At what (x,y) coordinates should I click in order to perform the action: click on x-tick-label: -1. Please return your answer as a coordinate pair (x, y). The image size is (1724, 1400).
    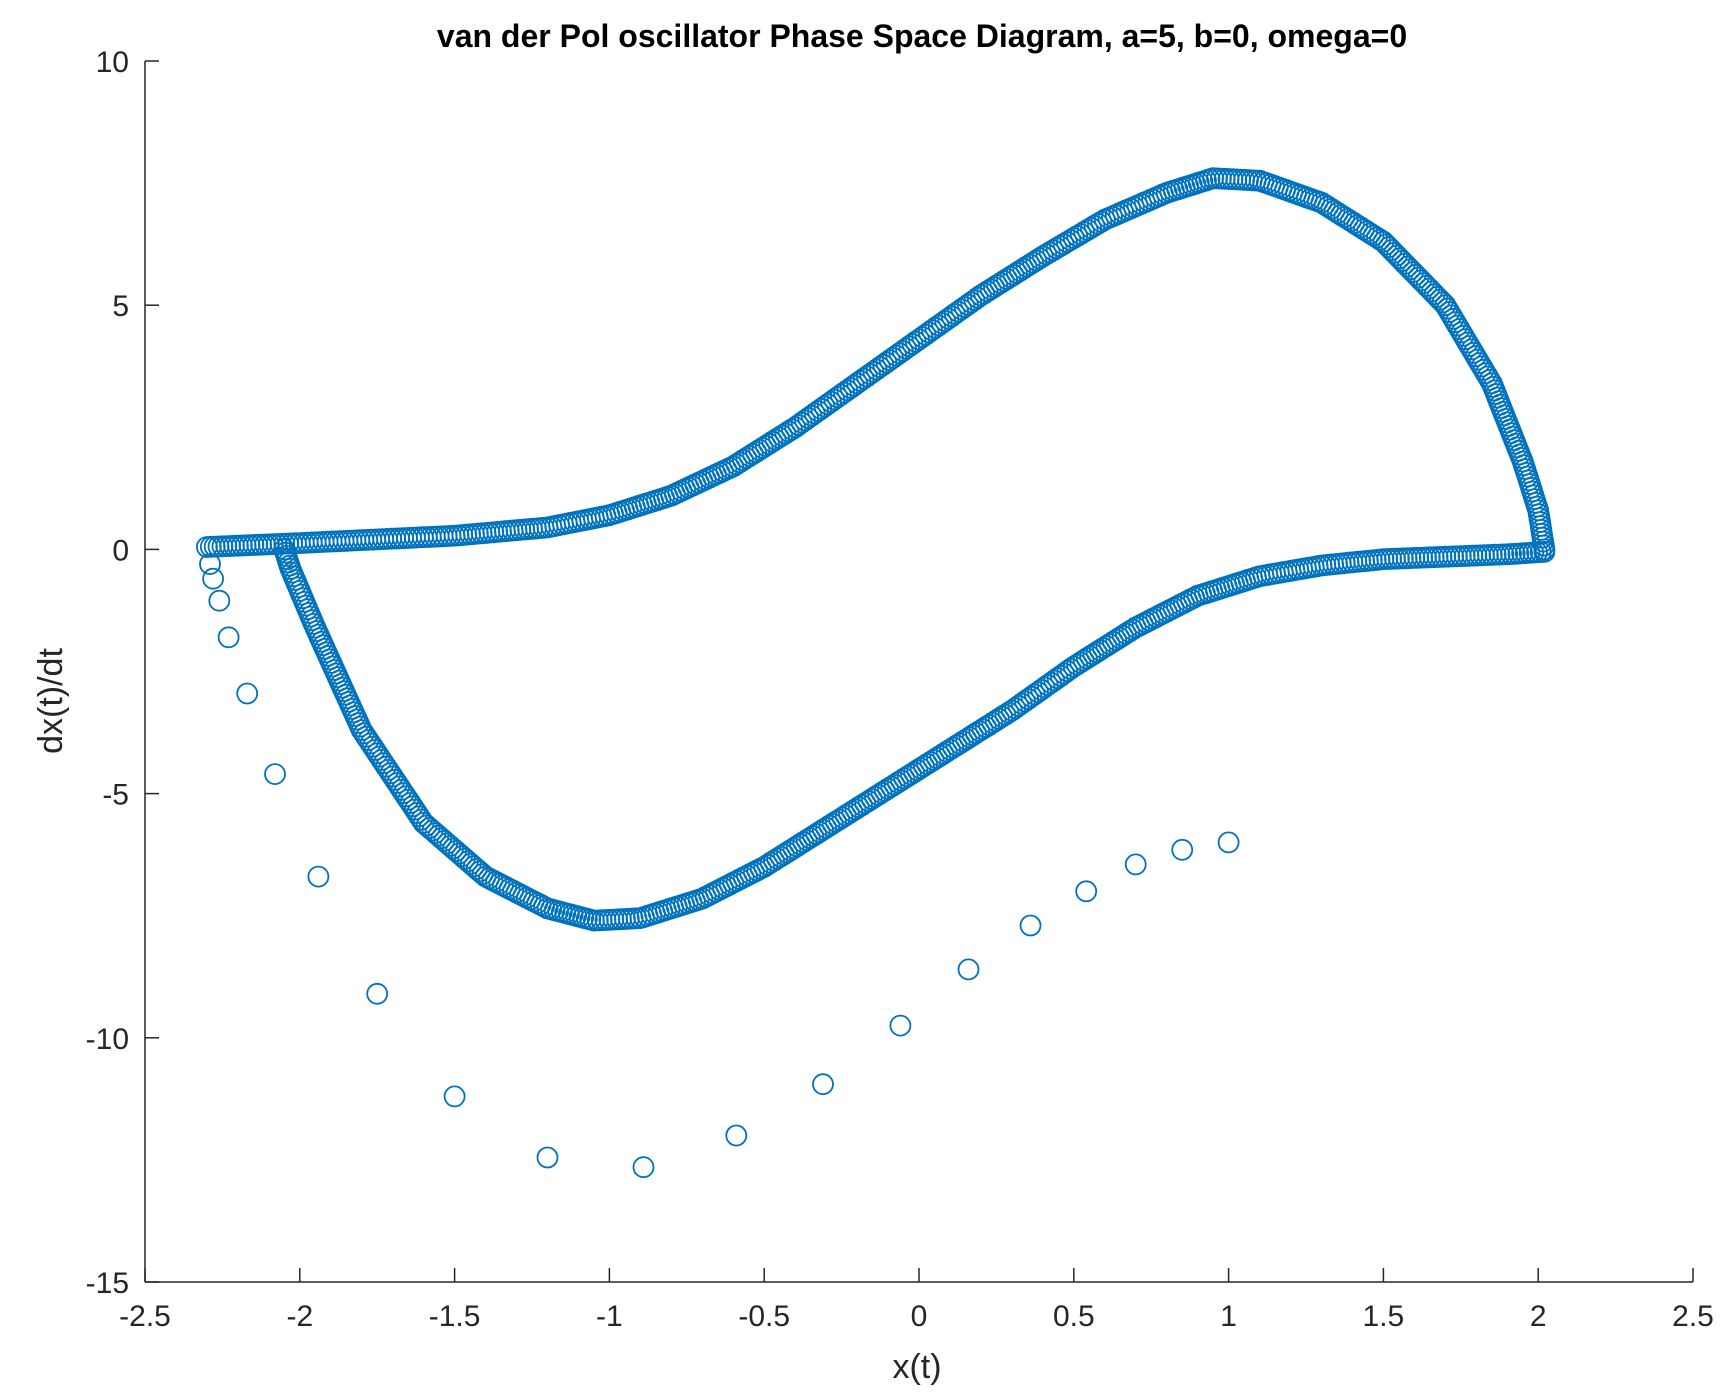
    Looking at the image, I should click on (609, 1316).